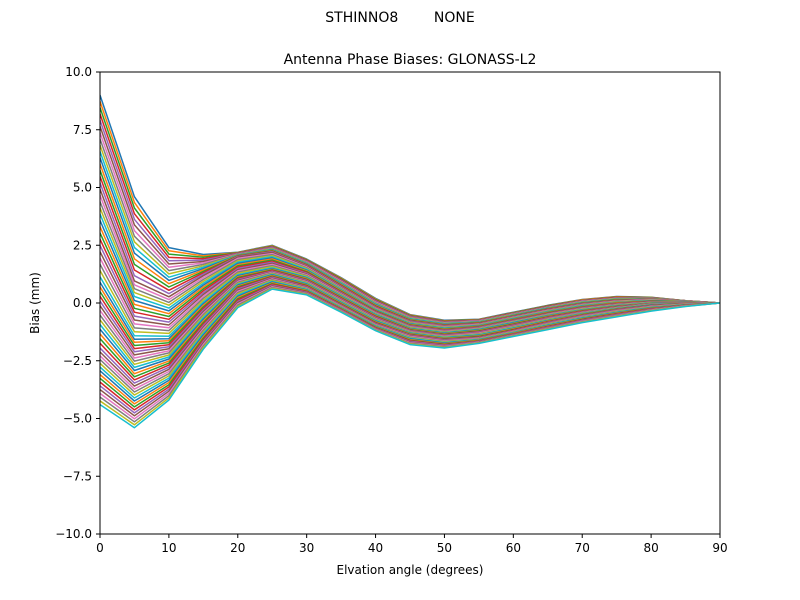 The image size is (800, 600). I want to click on x-tick-label: 30, so click(306, 548).